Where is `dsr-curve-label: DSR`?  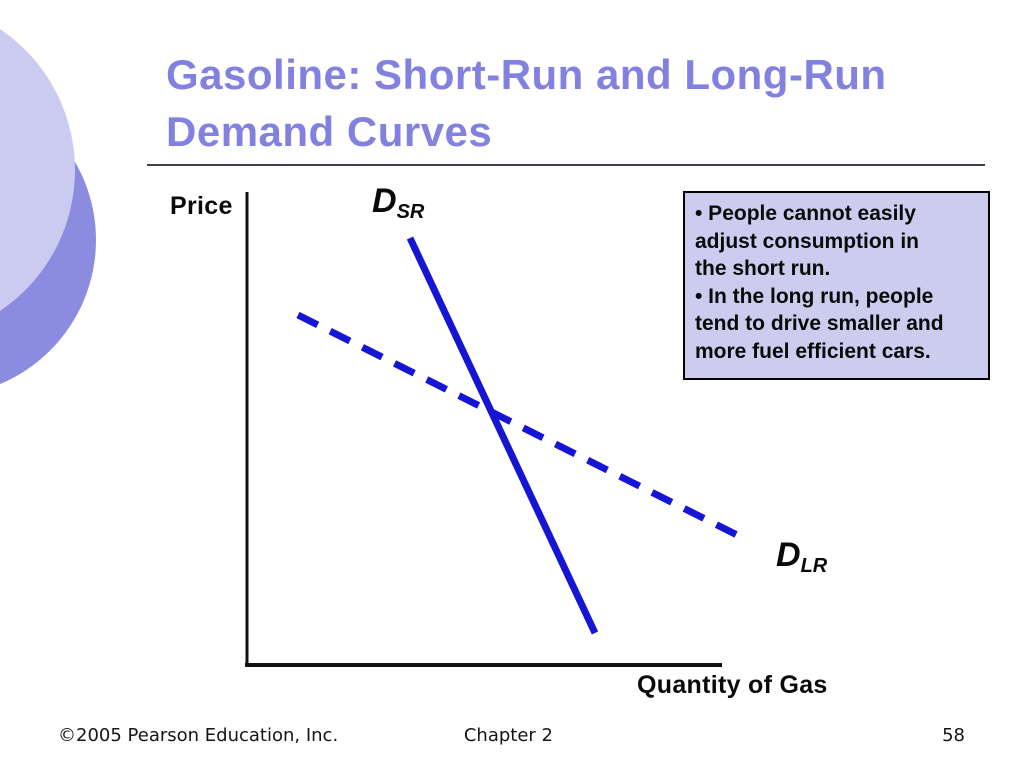
dsr-curve-label: DSR is located at coordinates (398, 203).